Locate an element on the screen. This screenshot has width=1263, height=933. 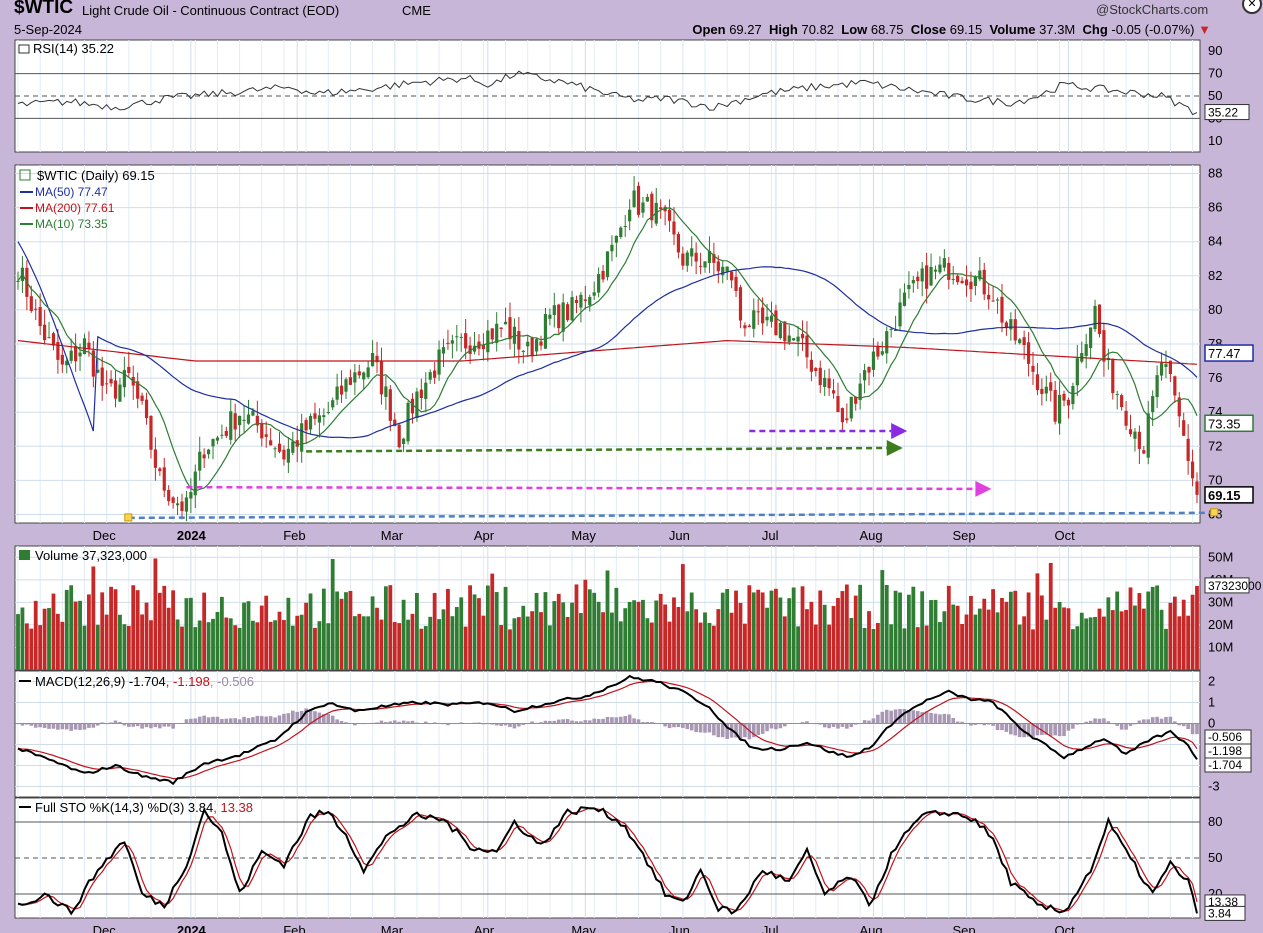
month-label: May is located at coordinates (583, 928).